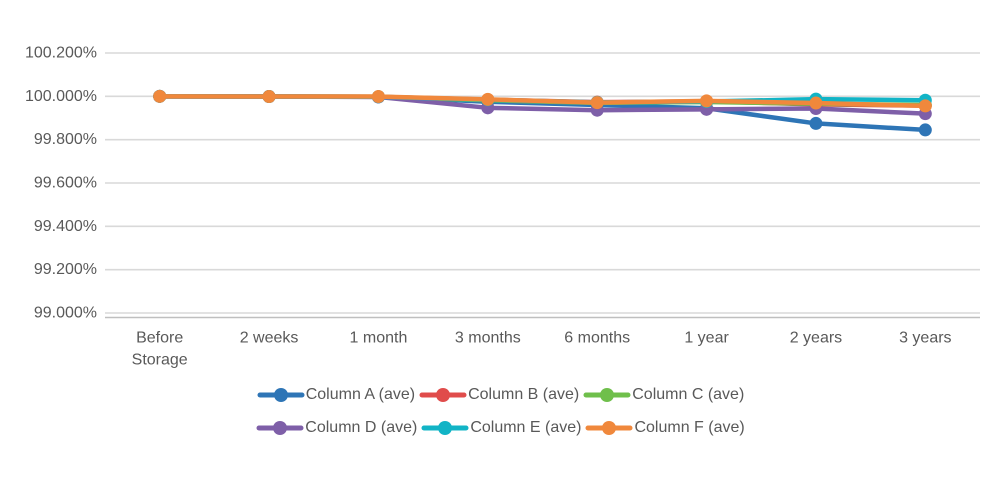  I want to click on legend-label: Column A (ave), so click(360, 394).